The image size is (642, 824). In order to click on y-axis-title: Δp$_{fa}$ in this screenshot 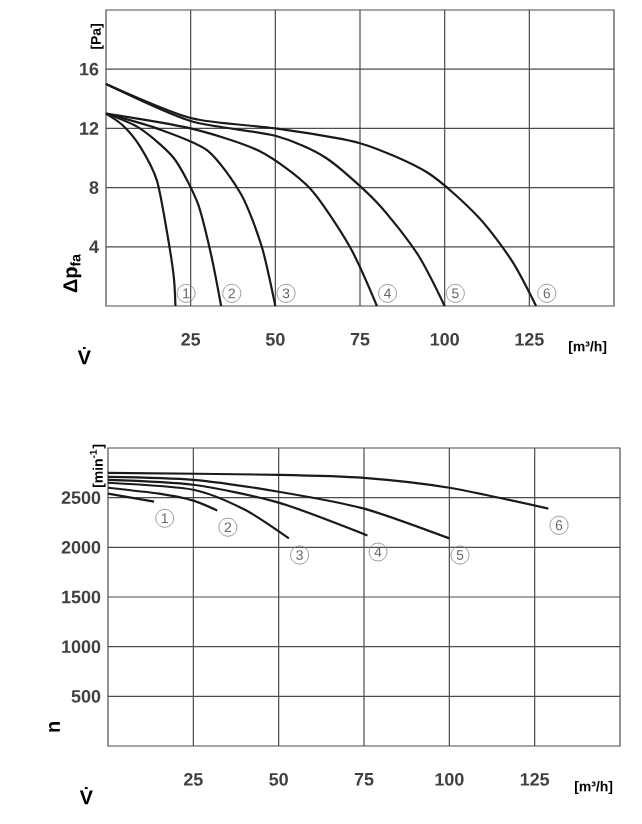, I will do `click(72, 273)`.